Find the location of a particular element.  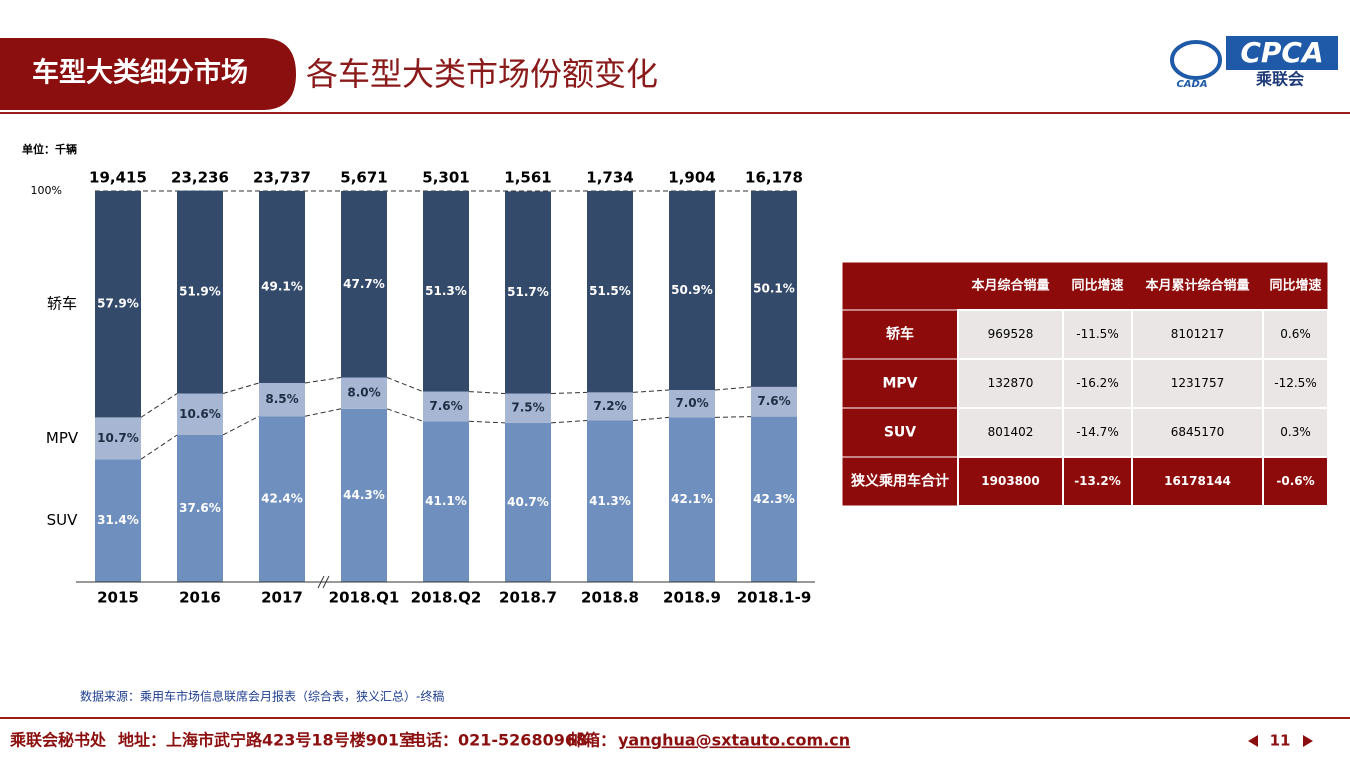

total-label: 23,236 is located at coordinates (200, 178).